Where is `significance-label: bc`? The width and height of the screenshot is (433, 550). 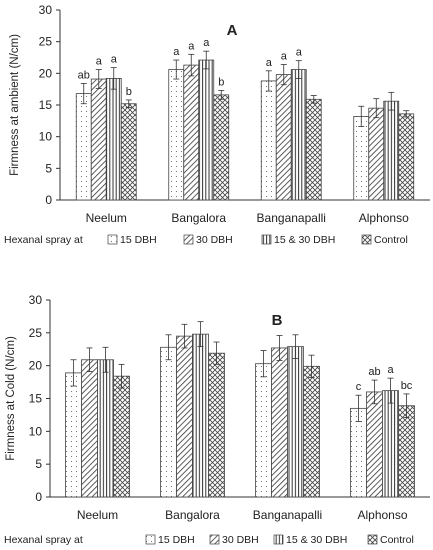 significance-label: bc is located at coordinates (407, 386).